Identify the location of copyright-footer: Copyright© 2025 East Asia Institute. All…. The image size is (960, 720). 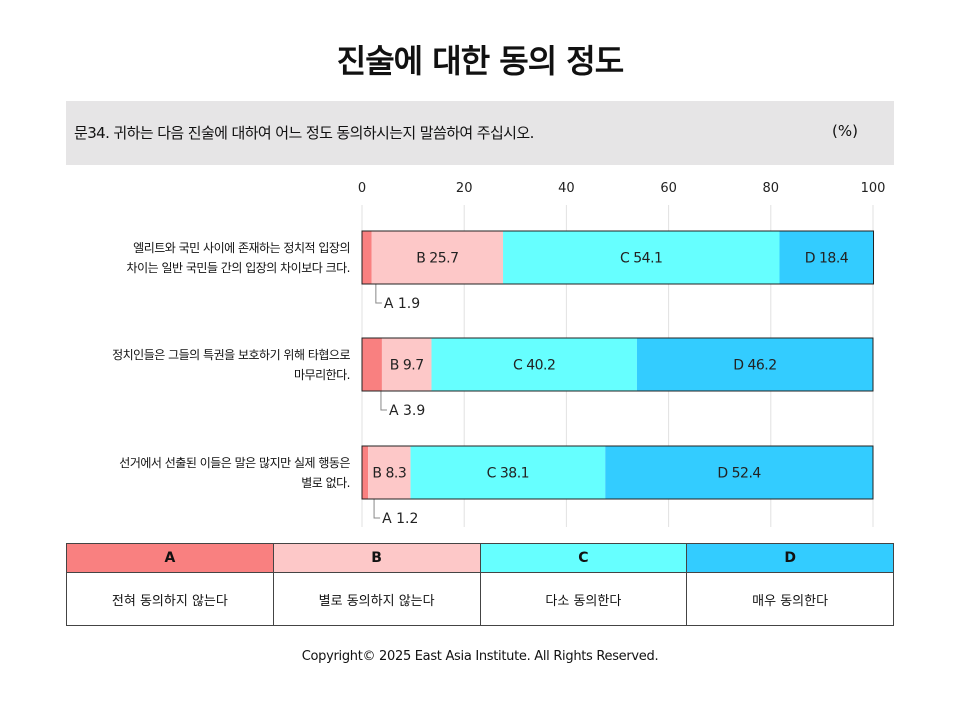
(480, 656).